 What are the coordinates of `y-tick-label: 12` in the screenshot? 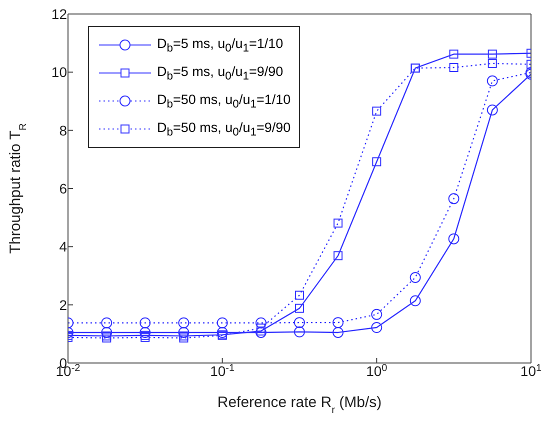 It's located at (59, 14).